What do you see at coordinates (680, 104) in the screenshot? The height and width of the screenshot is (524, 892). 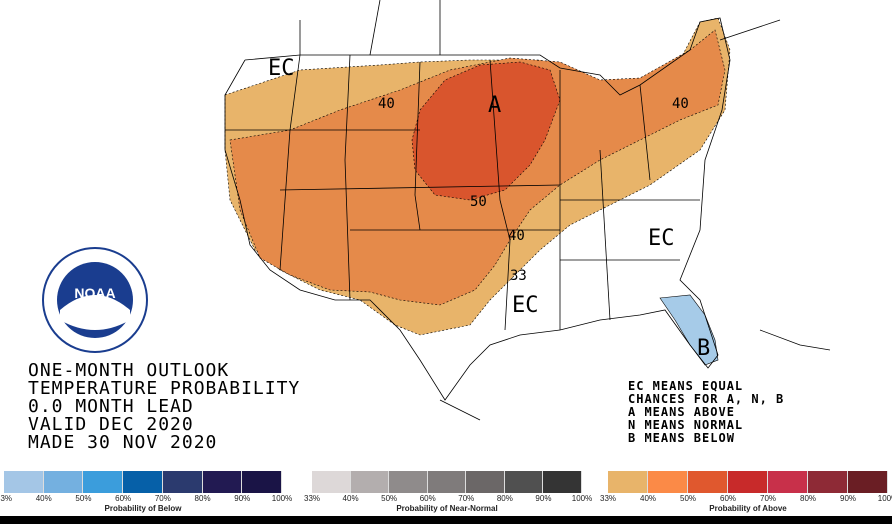 I see `contour-40-northeast: 40` at bounding box center [680, 104].